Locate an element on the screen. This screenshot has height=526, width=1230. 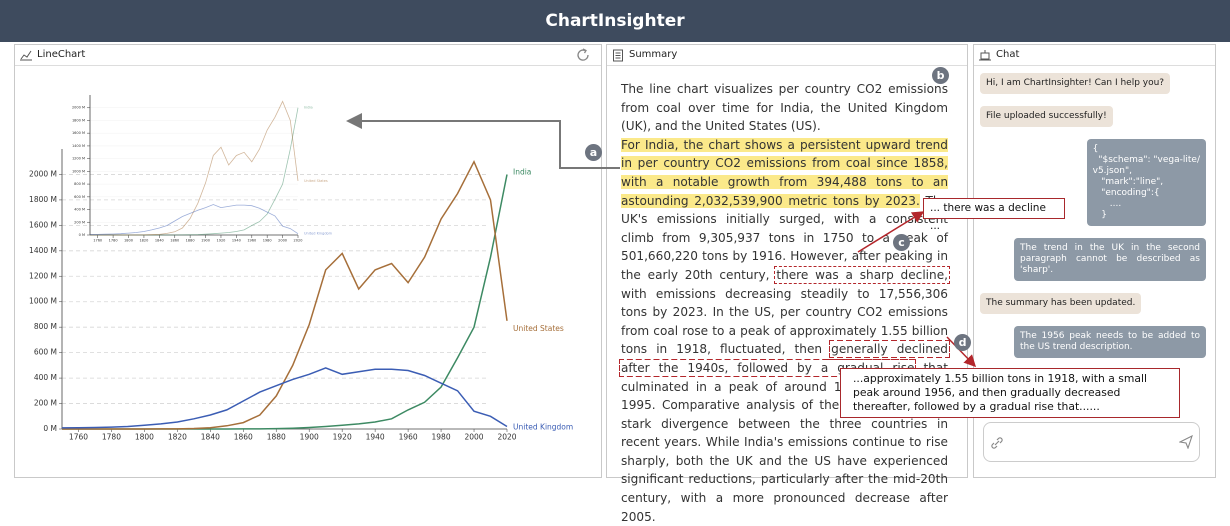
line-icon is located at coordinates (26, 55).